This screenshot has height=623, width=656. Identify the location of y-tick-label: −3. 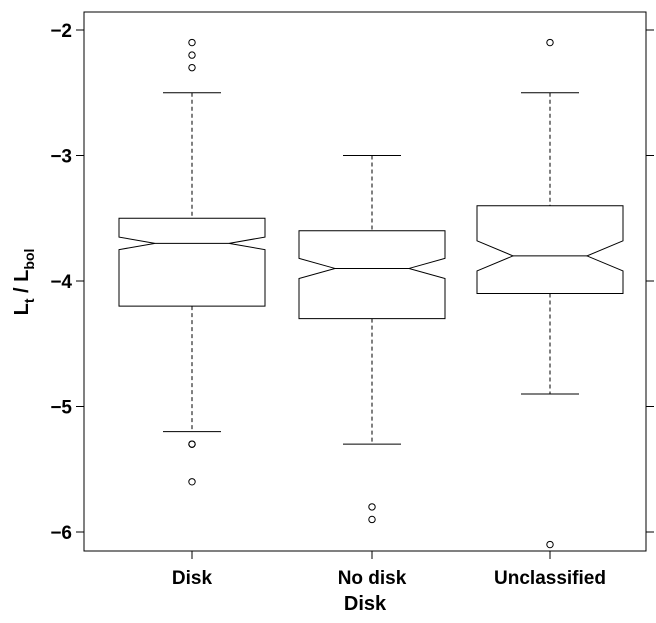
(61, 157).